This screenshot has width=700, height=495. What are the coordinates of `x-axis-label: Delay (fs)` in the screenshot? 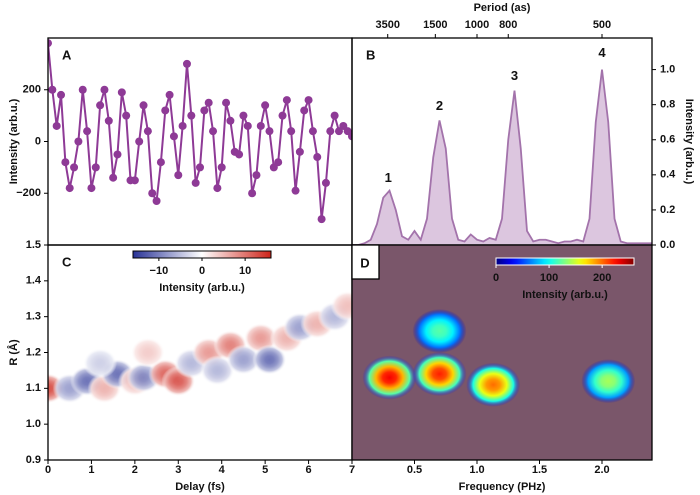 It's located at (200, 487).